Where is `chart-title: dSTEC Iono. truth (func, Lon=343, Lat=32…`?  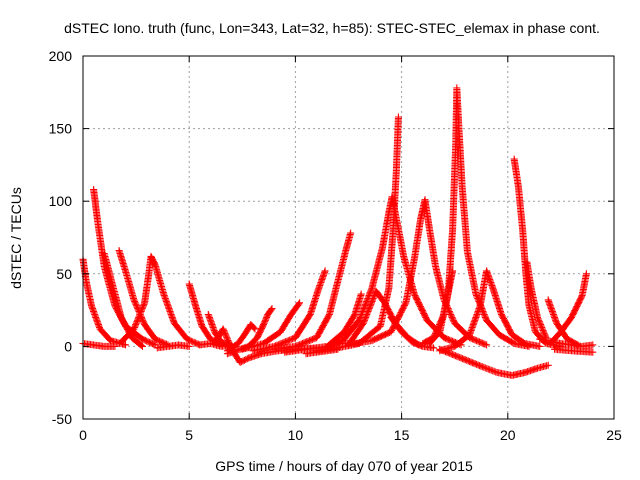 chart-title: dSTEC Iono. truth (func, Lon=343, Lat=32… is located at coordinates (332, 28).